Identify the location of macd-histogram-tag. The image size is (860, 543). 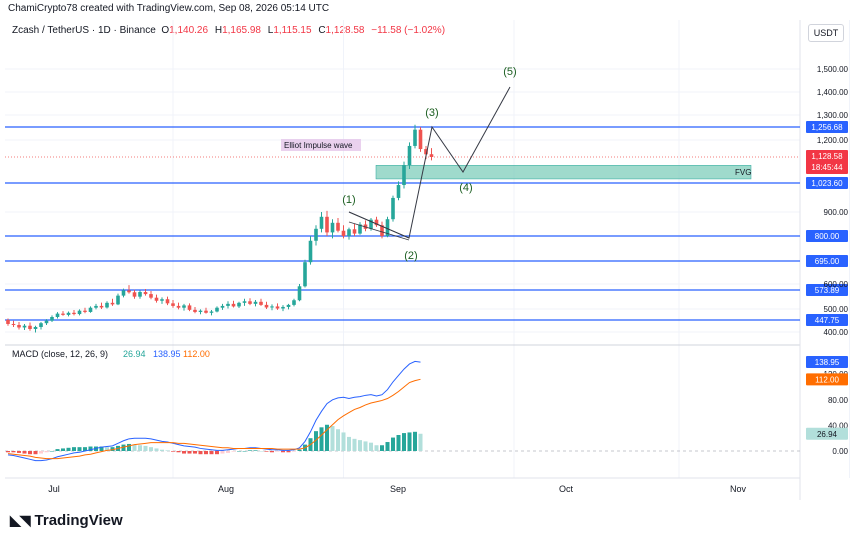
(827, 433).